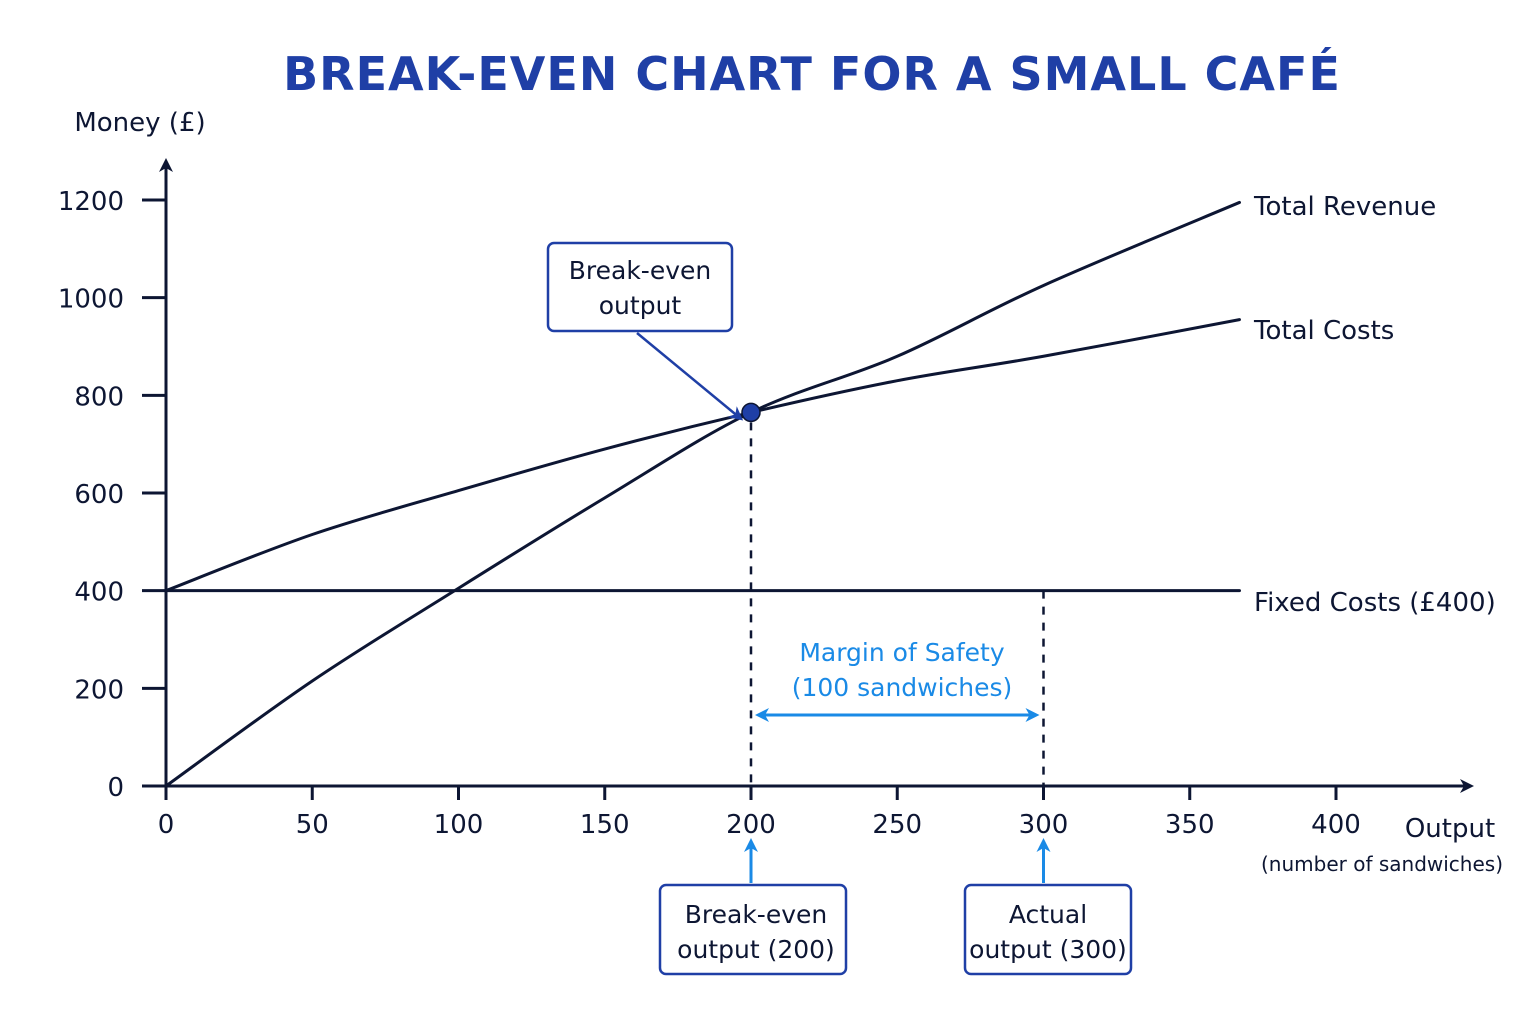 The image size is (1536, 1024). What do you see at coordinates (812, 74) in the screenshot?
I see `chart-title: BREAK-EVEN CHART FOR A SMALL CAFÉ` at bounding box center [812, 74].